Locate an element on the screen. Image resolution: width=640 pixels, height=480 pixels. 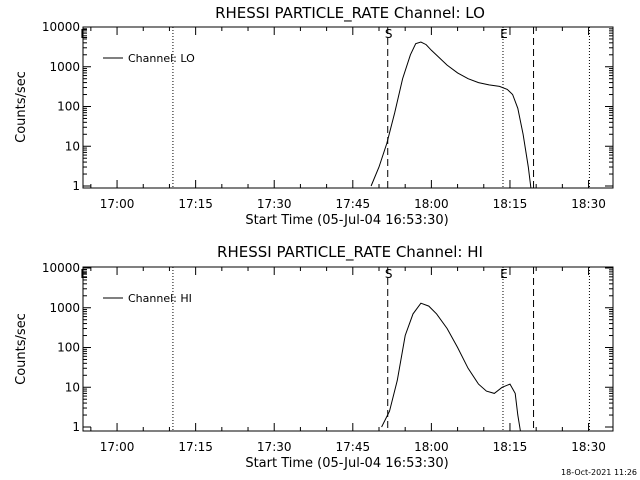
legend: Channel: HI is located at coordinates (147, 298).